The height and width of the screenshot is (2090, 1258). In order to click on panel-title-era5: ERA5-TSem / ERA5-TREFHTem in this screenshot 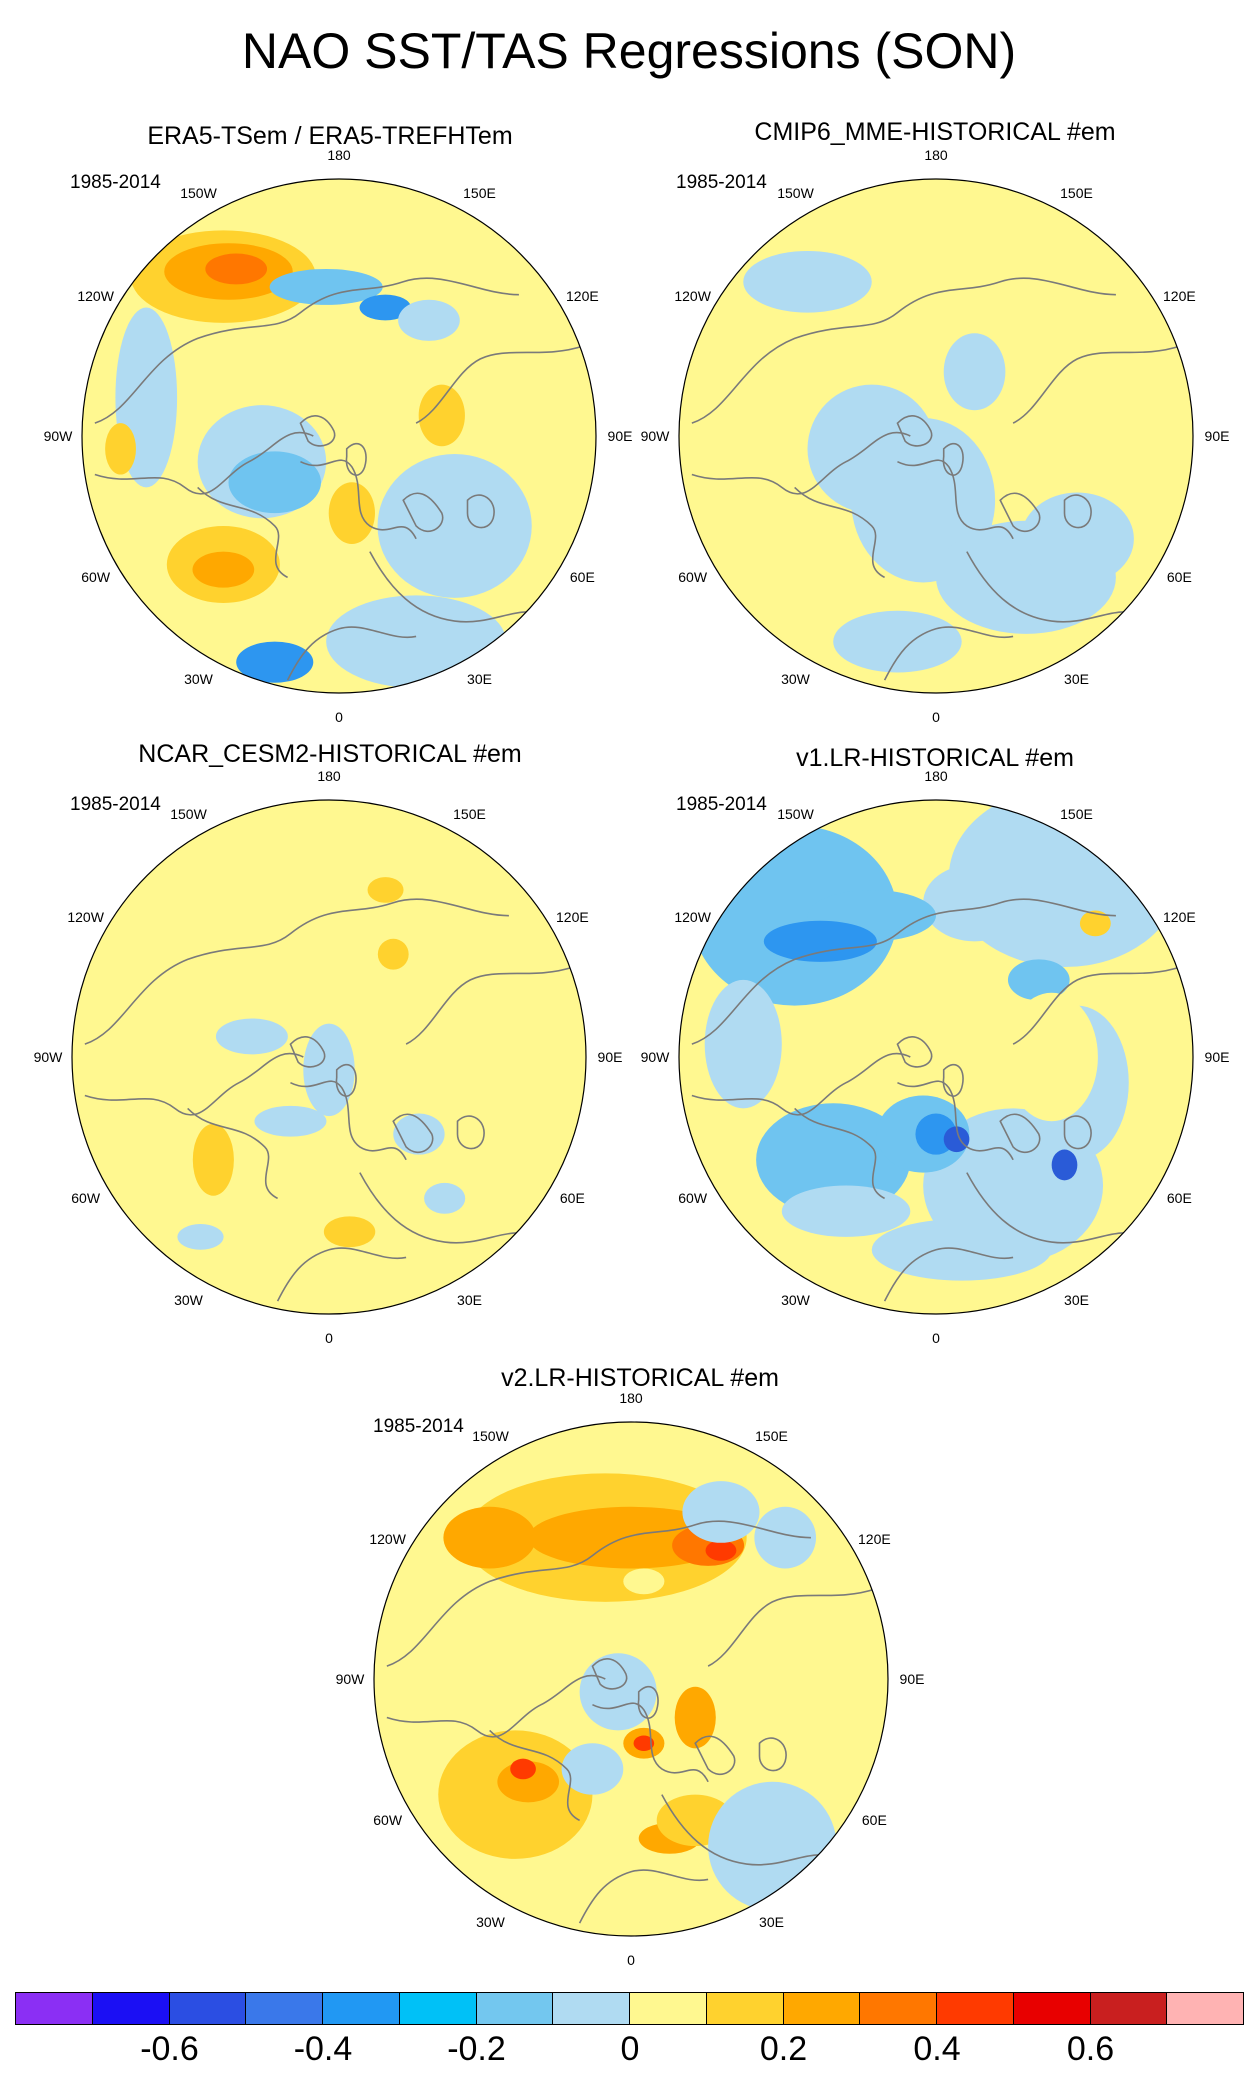, I will do `click(330, 136)`.